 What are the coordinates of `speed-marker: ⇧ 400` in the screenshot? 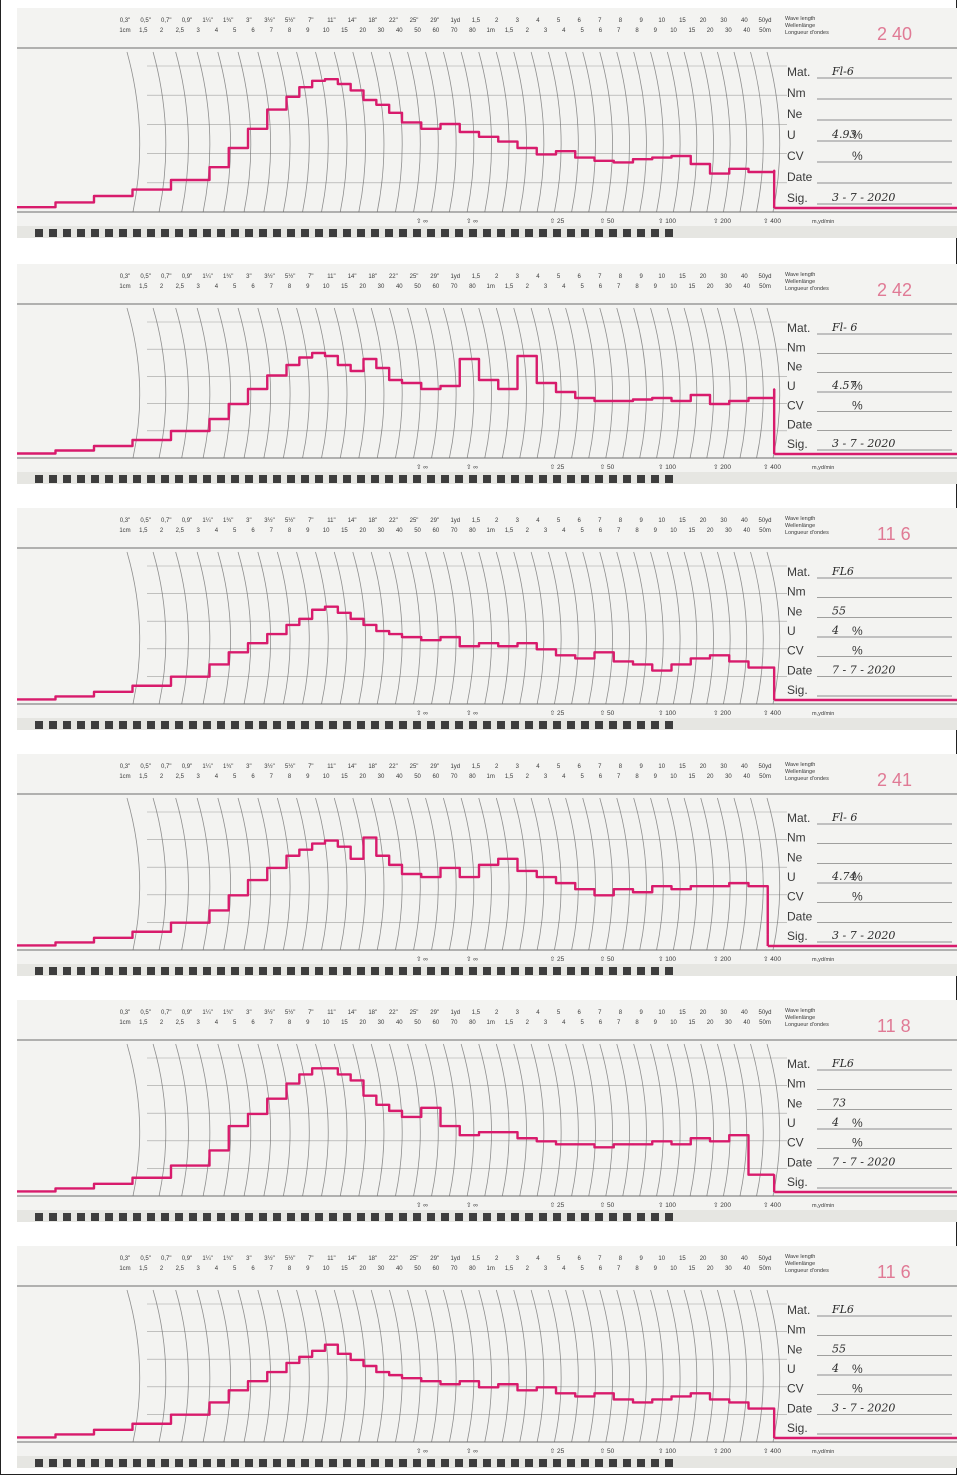 It's located at (772, 713).